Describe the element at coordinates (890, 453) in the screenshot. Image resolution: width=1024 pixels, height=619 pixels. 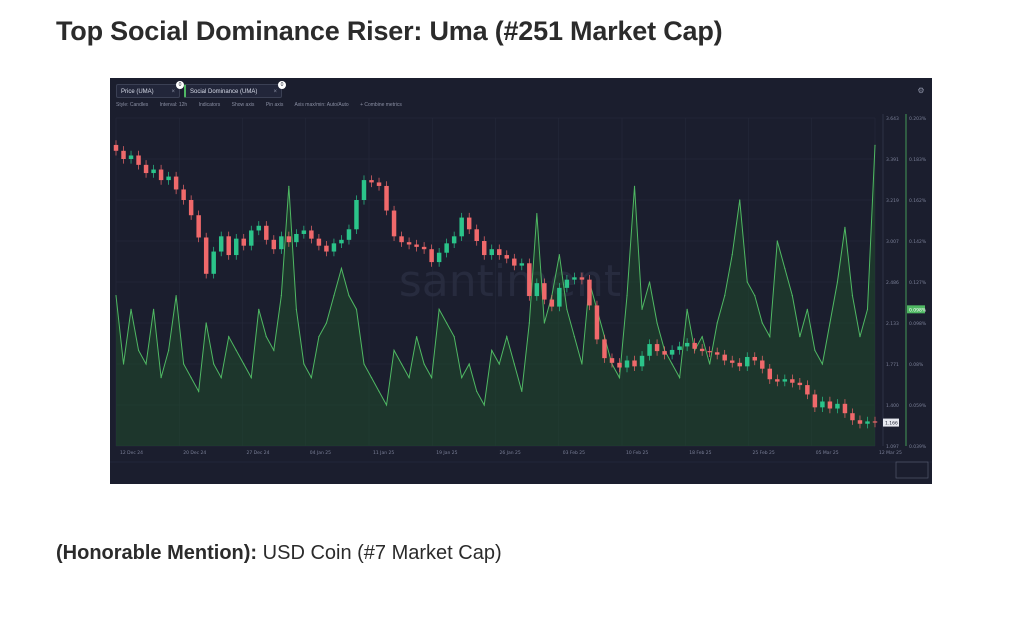
I see `x-axis-label: 12 Mar 25` at that location.